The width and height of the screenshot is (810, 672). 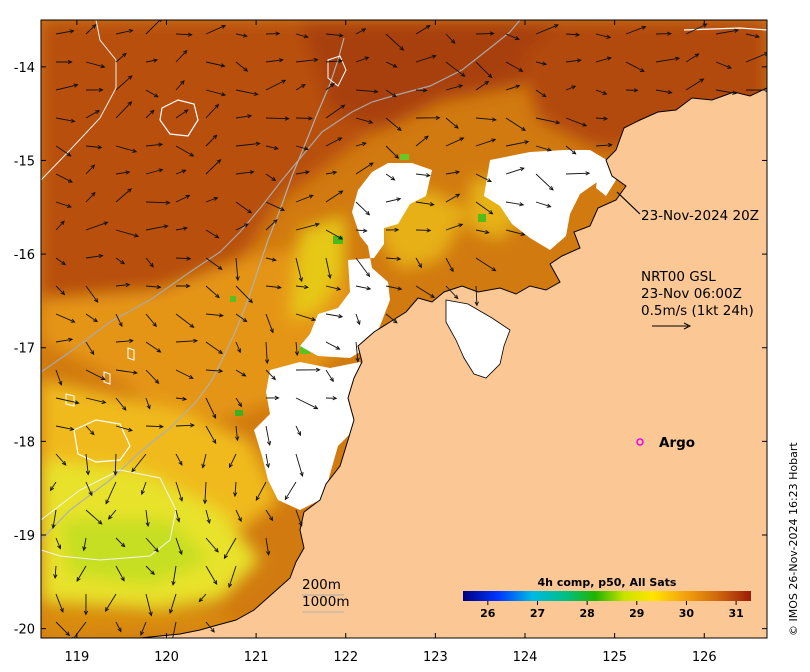 I want to click on lat-tick-label: -19, so click(x=24, y=536).